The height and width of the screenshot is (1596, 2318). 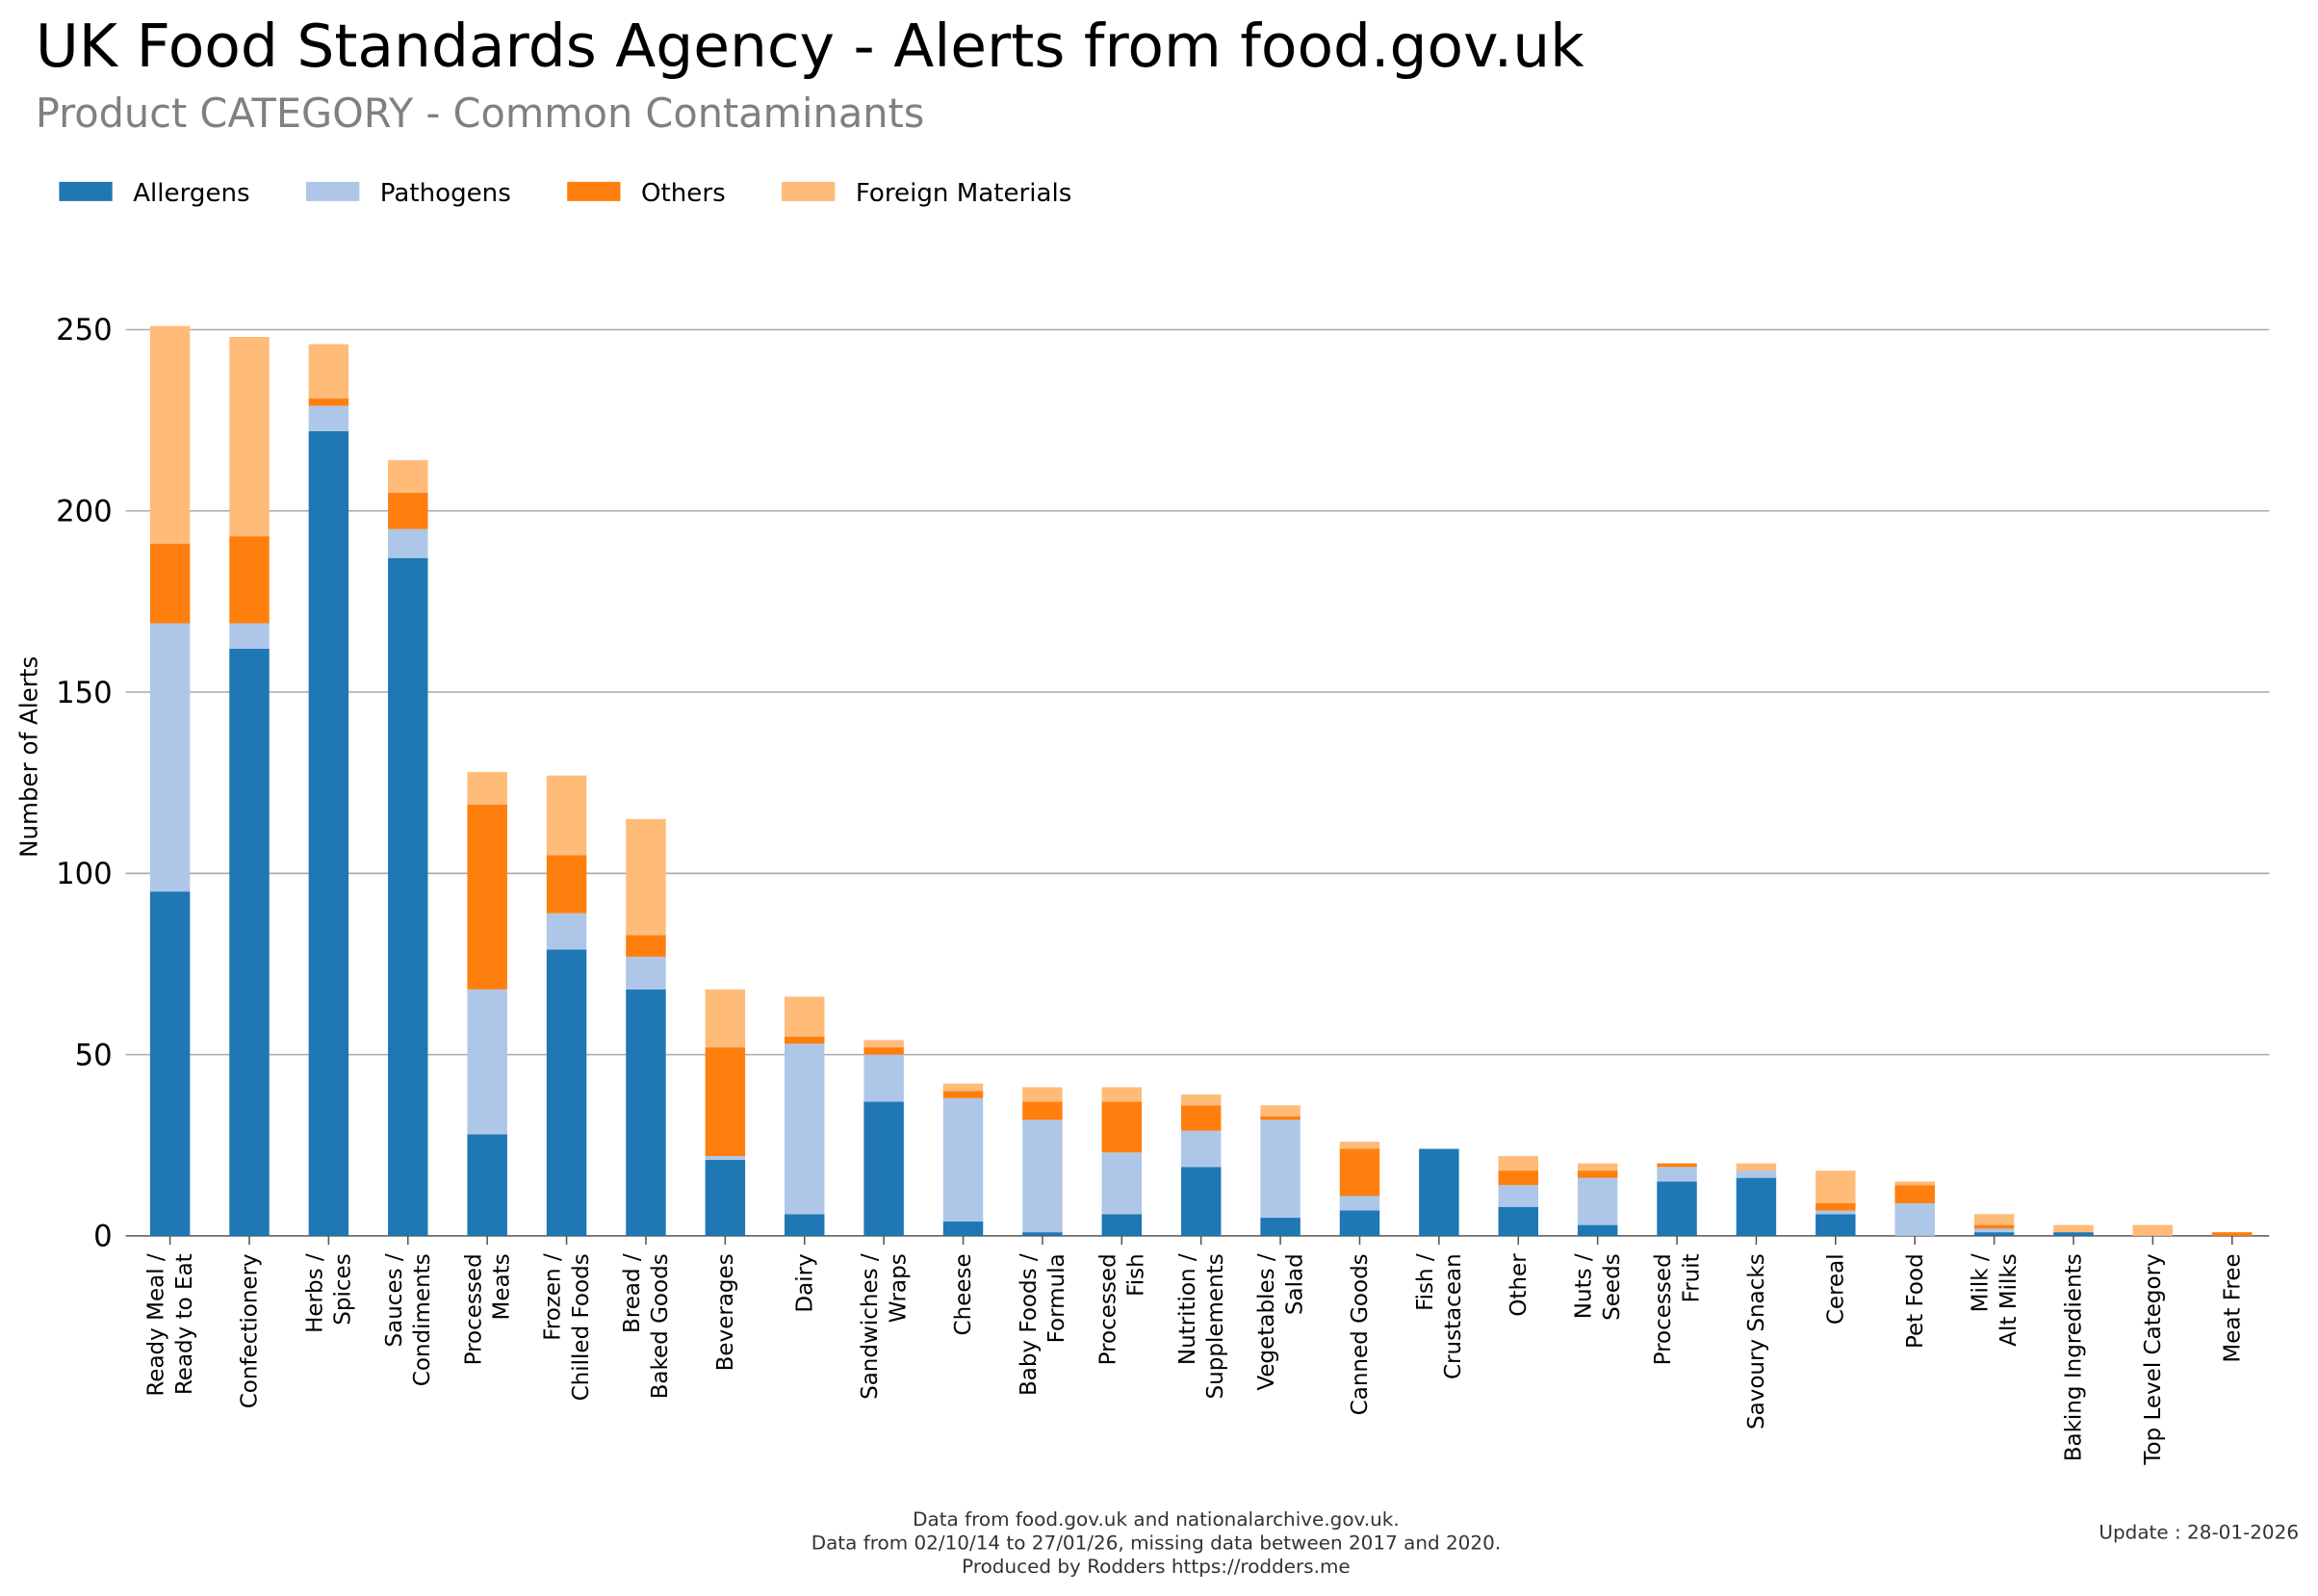 I want to click on x-tick-label-line: Seeds, so click(x=1612, y=1287).